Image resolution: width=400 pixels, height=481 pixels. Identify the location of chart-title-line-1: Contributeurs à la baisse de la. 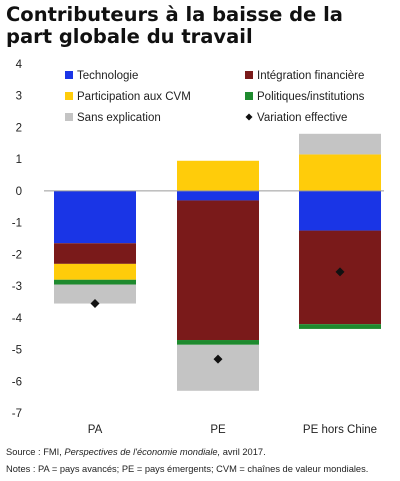
(174, 14).